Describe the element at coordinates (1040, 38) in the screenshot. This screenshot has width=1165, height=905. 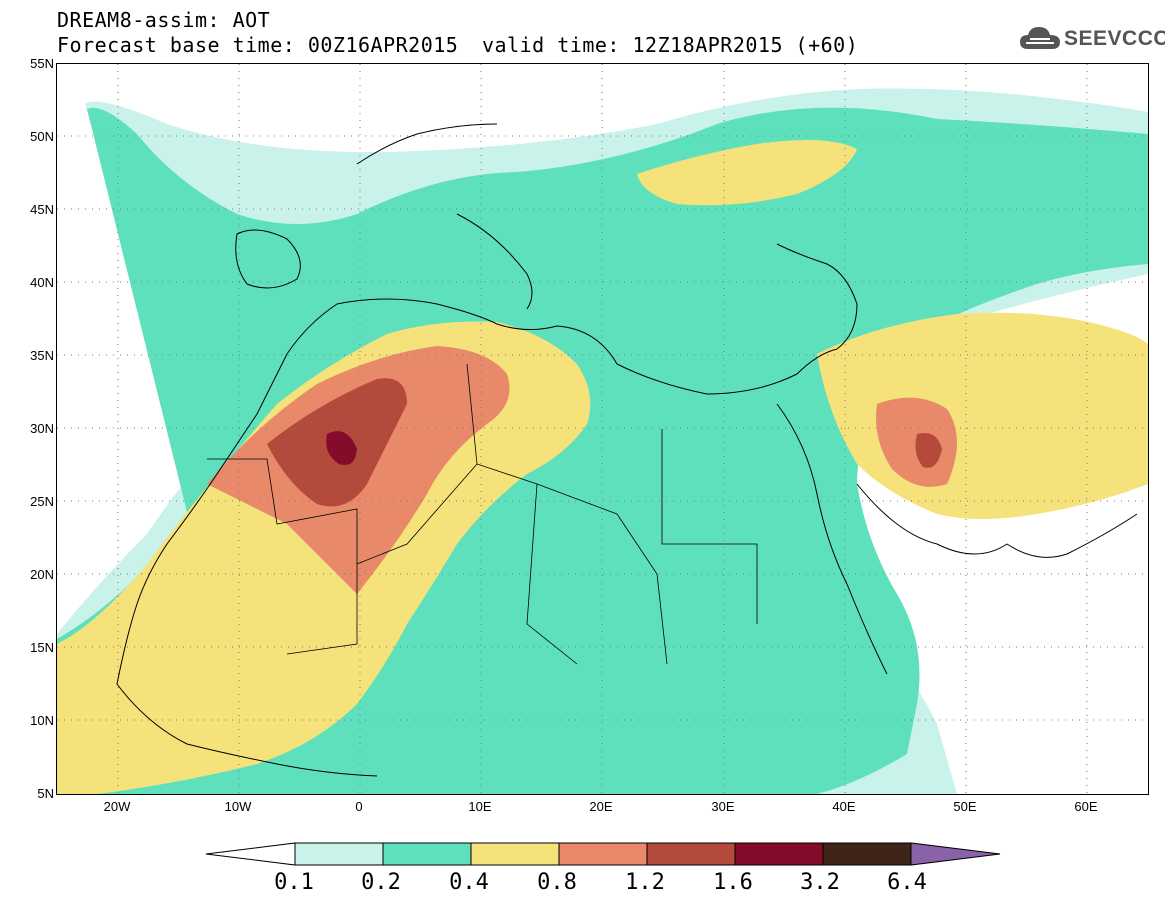
I see `cloud-icon` at that location.